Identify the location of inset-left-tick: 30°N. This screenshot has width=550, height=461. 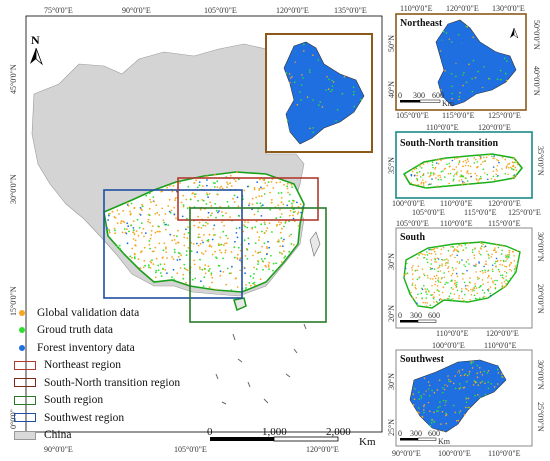
(392, 381).